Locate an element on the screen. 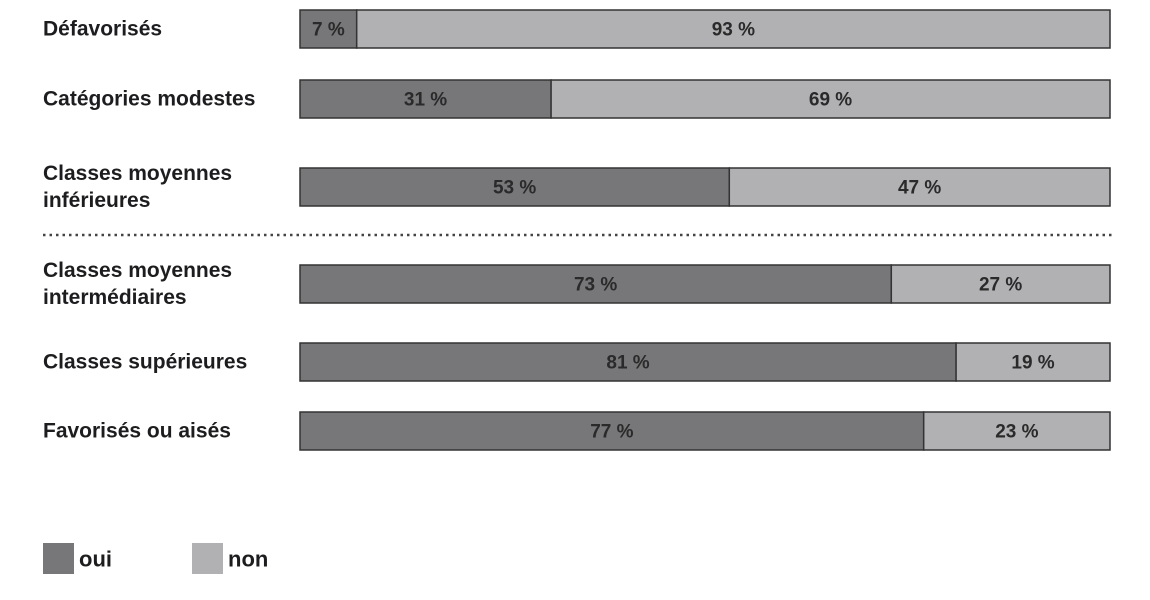  category-label: Classes moyennes intermédiaires is located at coordinates (138, 284).